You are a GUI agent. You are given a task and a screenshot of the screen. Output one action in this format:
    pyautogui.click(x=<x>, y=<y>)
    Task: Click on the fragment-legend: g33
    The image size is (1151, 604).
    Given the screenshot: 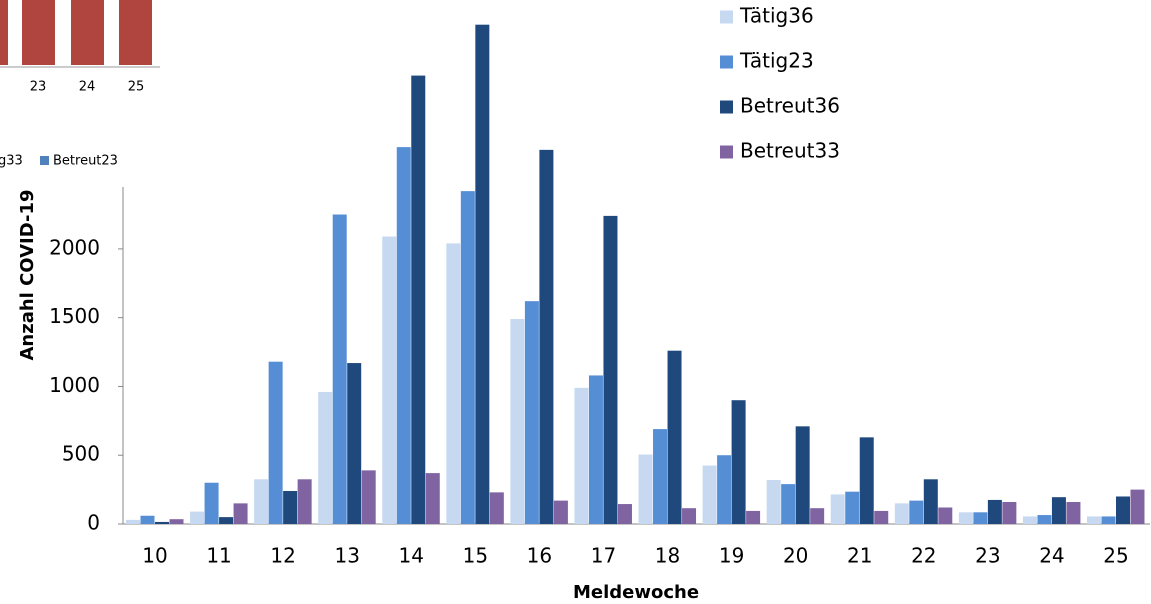 What is the action you would take?
    pyautogui.click(x=11, y=161)
    